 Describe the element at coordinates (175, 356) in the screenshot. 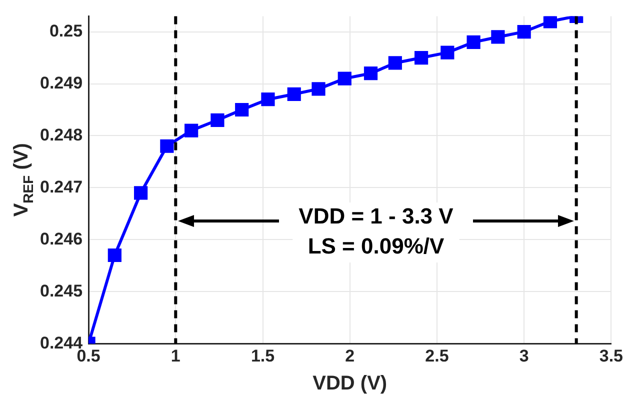

I see `x-tick-label: 1` at that location.